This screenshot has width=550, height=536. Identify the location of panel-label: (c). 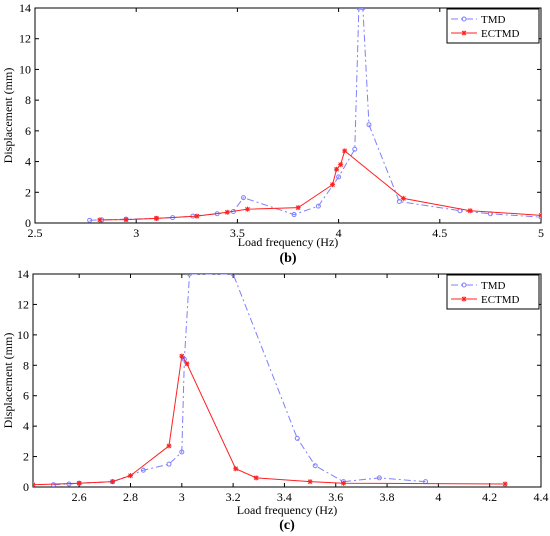
(287, 525).